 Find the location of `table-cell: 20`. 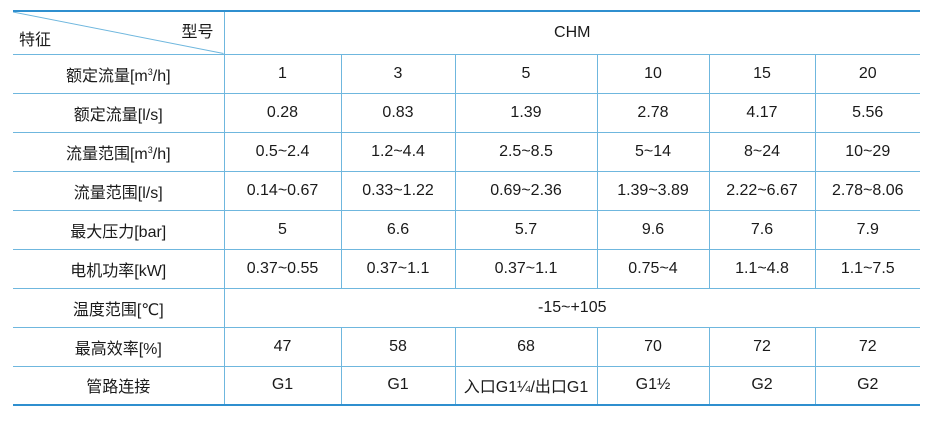

table-cell: 20 is located at coordinates (867, 74).